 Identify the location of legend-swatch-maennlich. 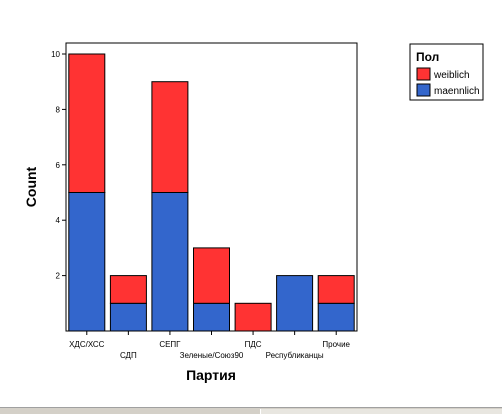
(423, 90).